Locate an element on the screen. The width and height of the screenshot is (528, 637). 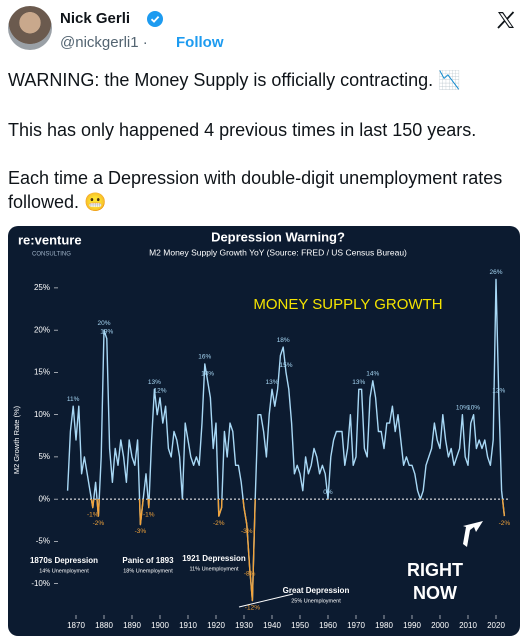
heading: MONEY SUPPLY GROWTH is located at coordinates (347, 304).